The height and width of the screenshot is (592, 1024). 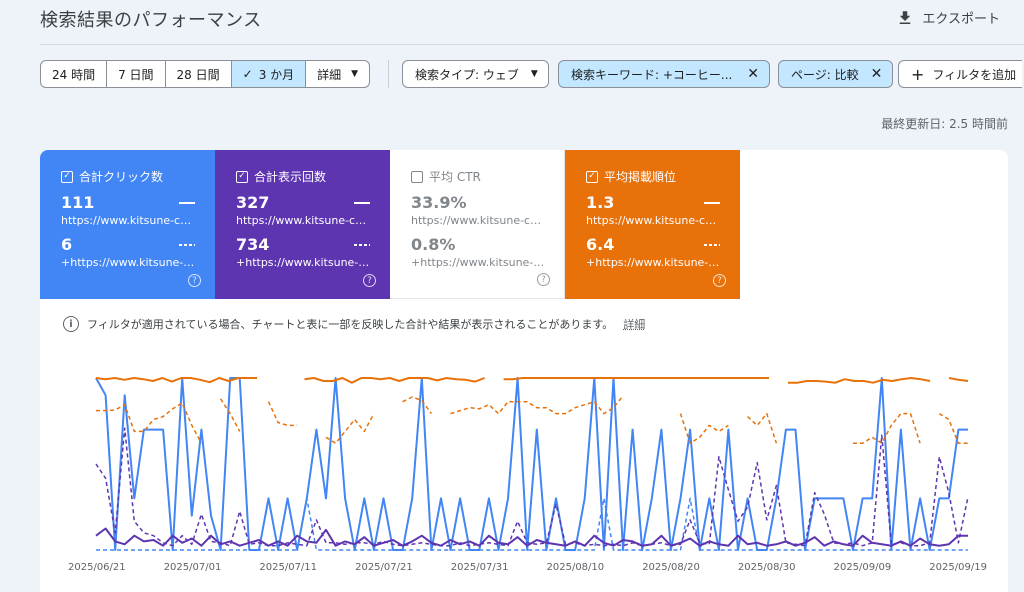 I want to click on range-3m-label: 3 か月, so click(x=276, y=74).